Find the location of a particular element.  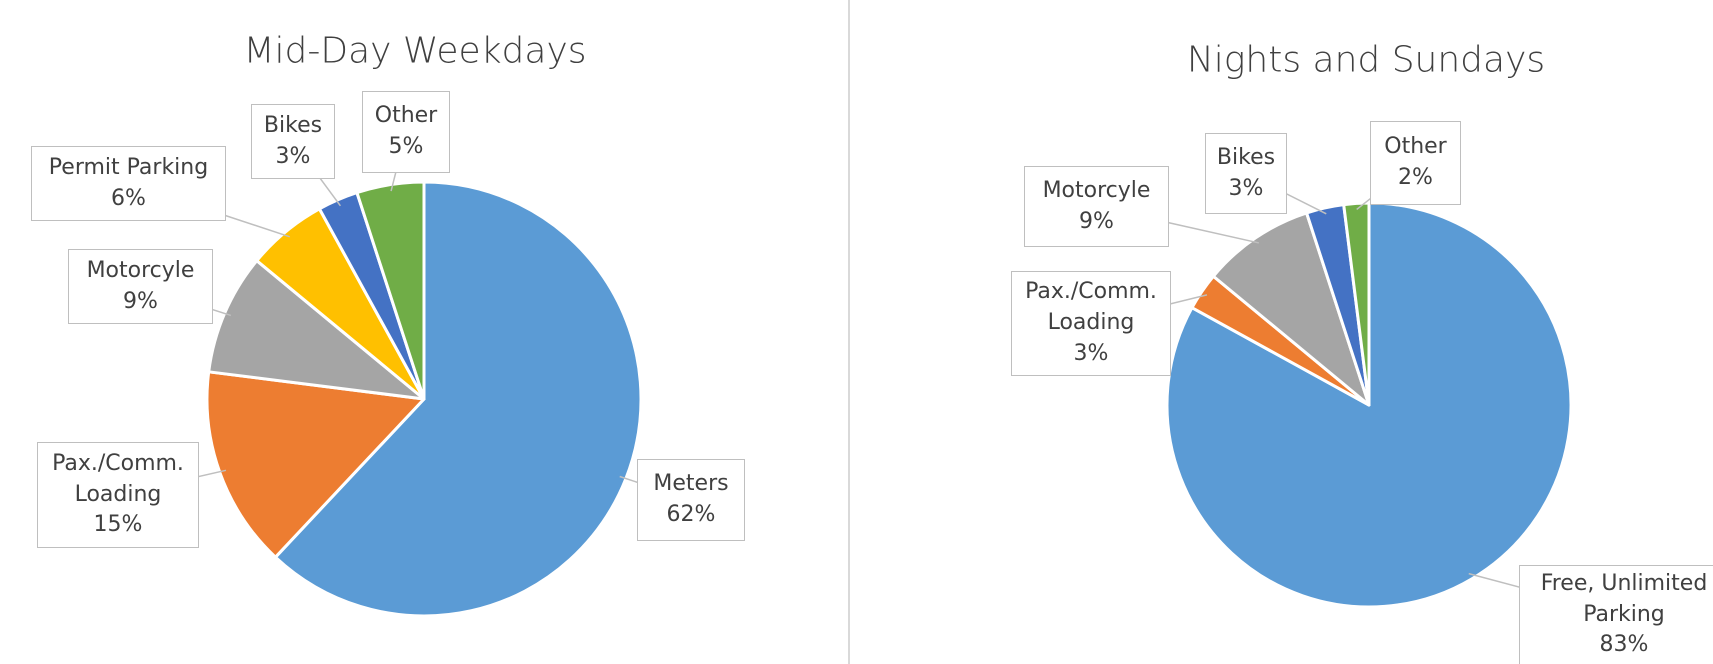

data-label: Other 2% is located at coordinates (1415, 163).